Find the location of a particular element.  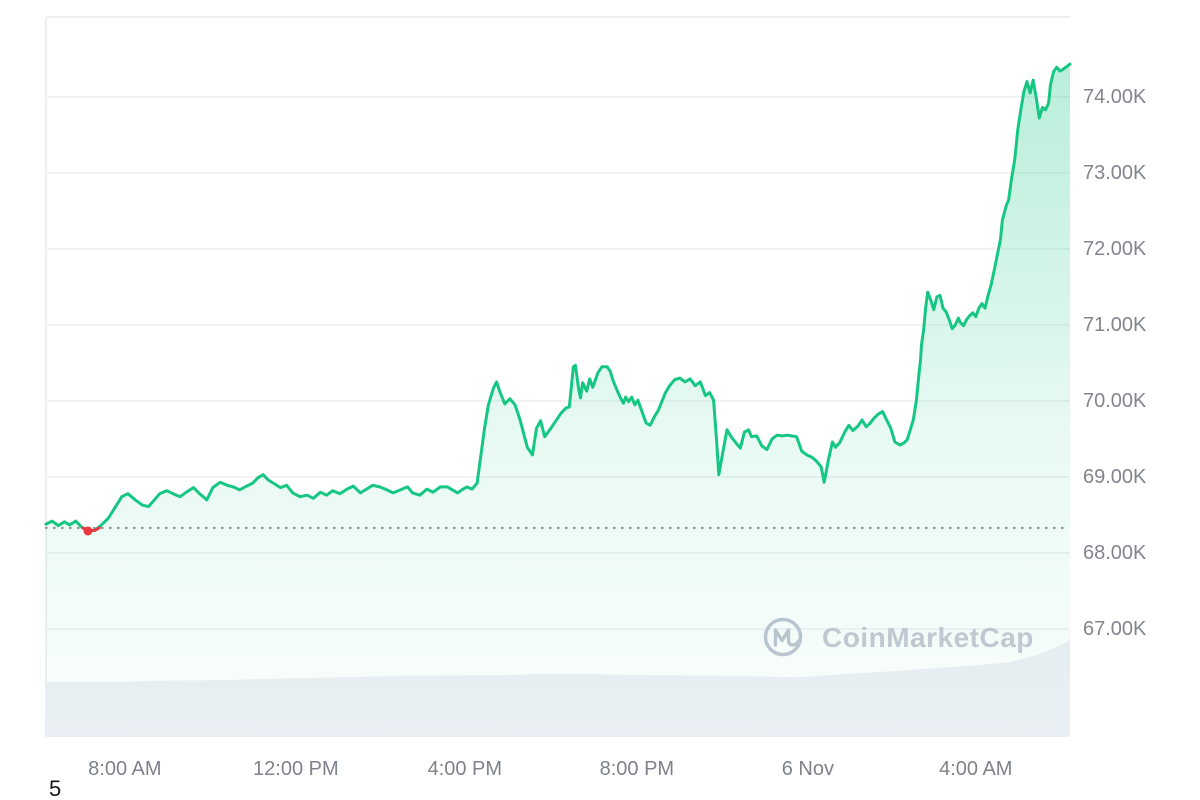

y-axis-label: 71.00K is located at coordinates (1115, 324).